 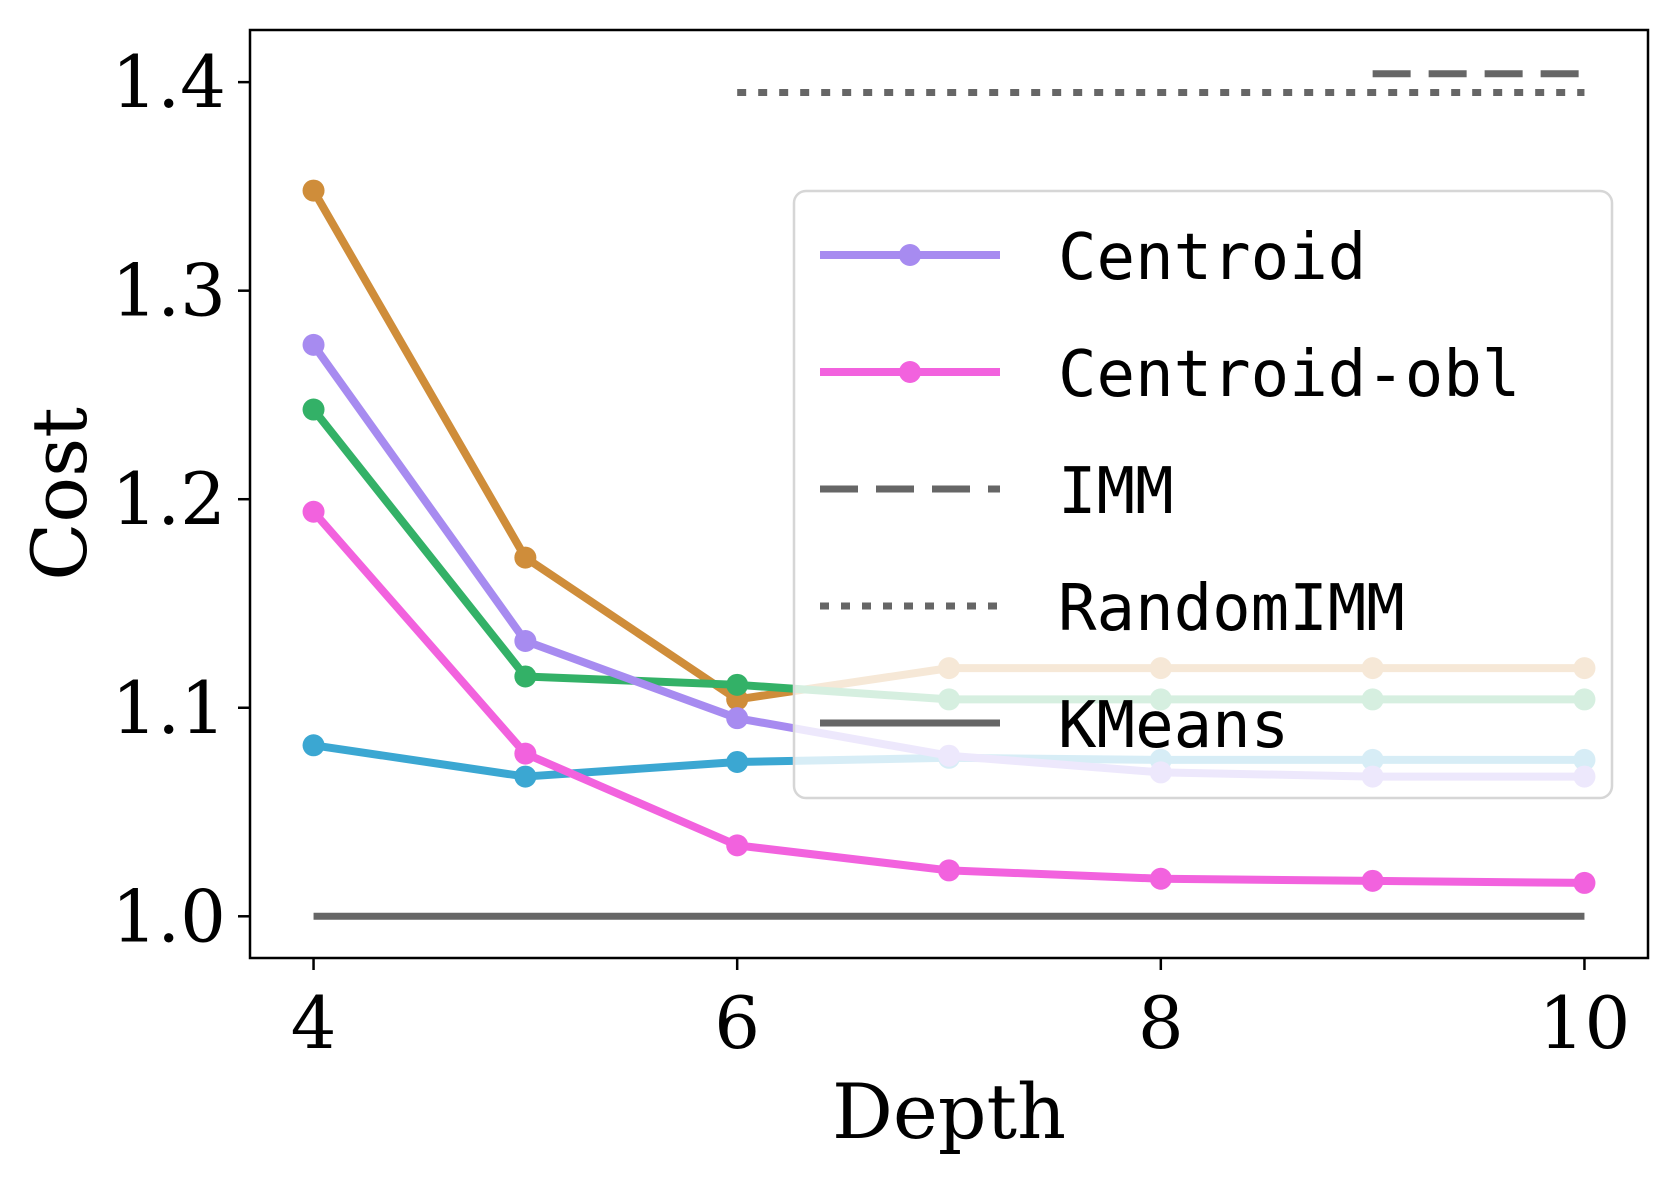 What do you see at coordinates (168, 916) in the screenshot?
I see `y-tick-label: 1.0` at bounding box center [168, 916].